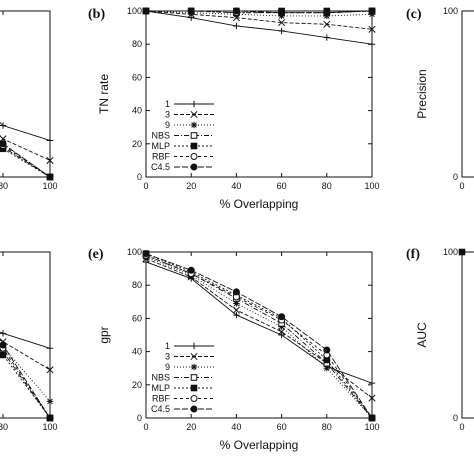  I want to click on legend-label: 9, so click(167, 367).